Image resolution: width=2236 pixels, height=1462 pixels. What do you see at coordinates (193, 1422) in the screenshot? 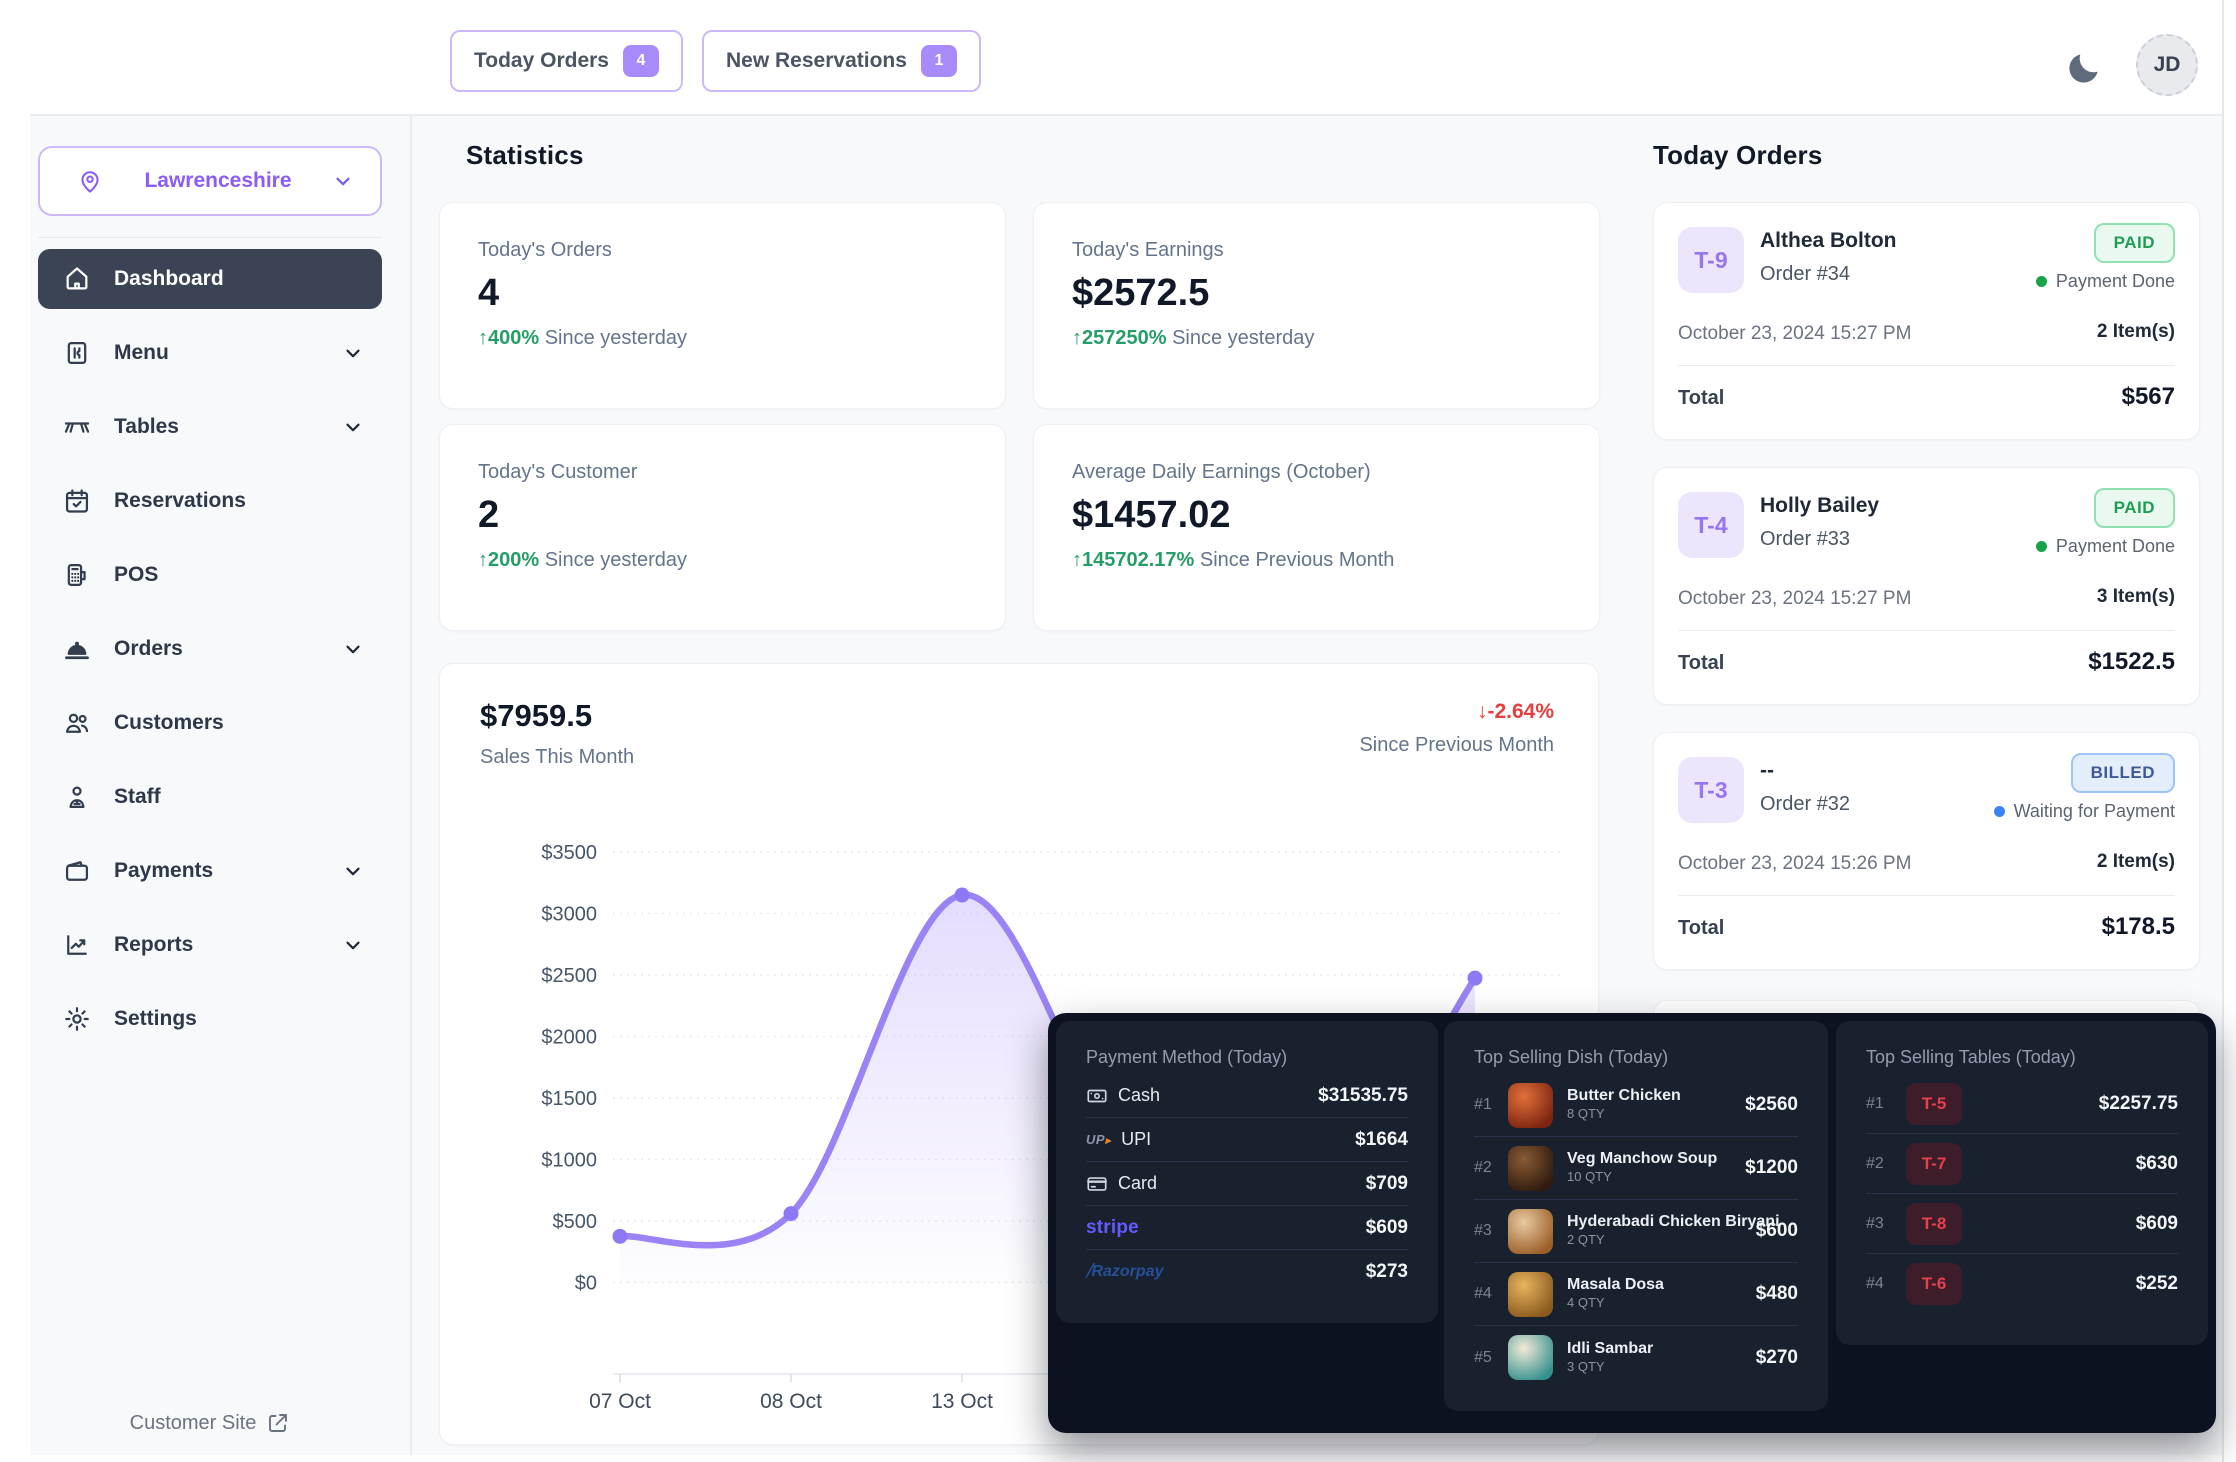
I see `customer-site-label: Customer Site` at bounding box center [193, 1422].